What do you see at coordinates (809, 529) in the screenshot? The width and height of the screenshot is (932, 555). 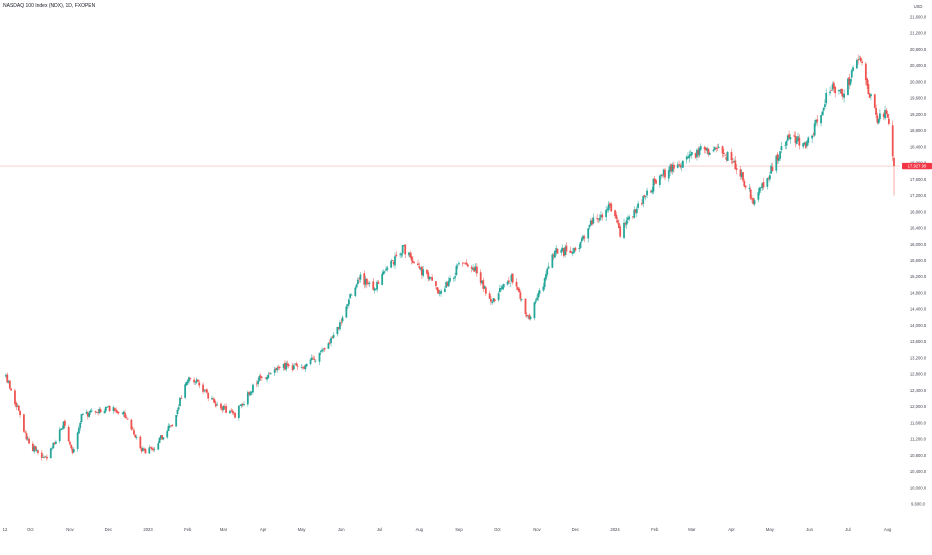 I see `time-tick-label: Jun` at bounding box center [809, 529].